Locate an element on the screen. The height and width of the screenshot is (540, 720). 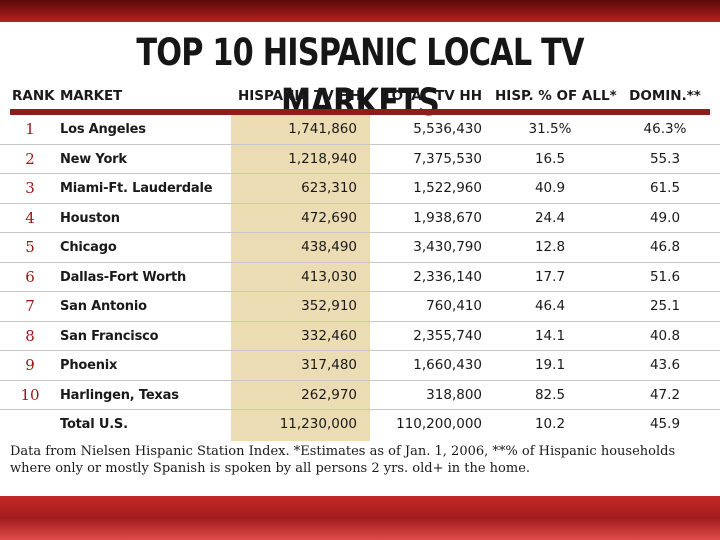
hispanic-tv-hh-cell: 317,480 is located at coordinates (329, 365).